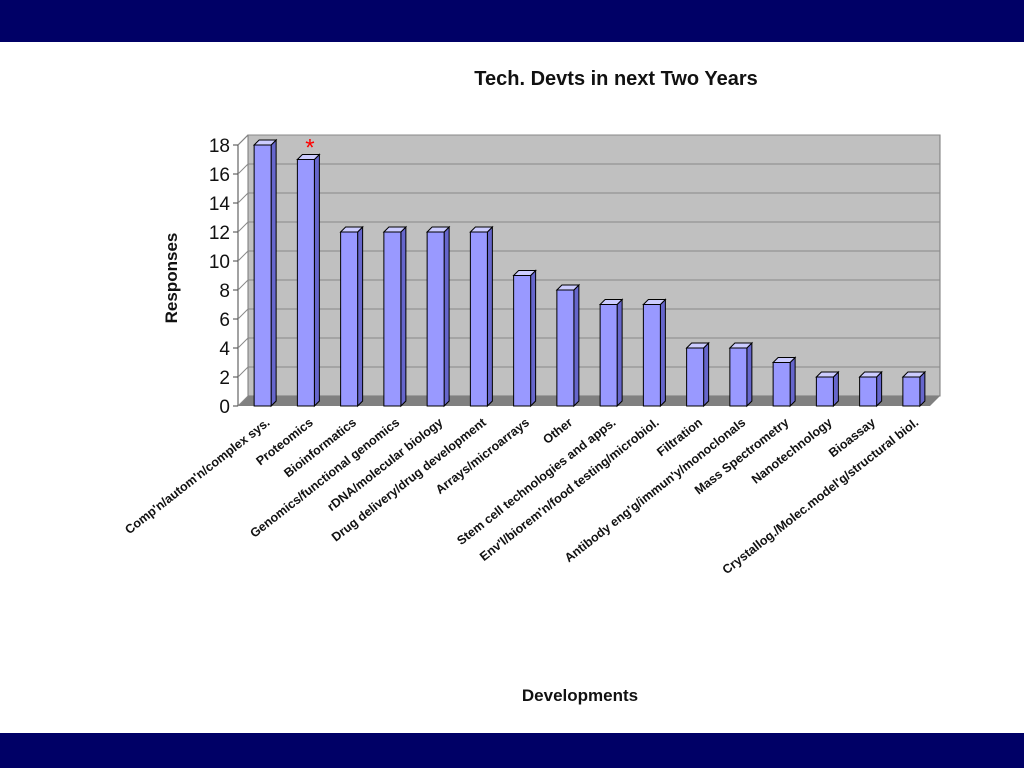  What do you see at coordinates (589, 401) in the screenshot?
I see `plot-floor` at bounding box center [589, 401].